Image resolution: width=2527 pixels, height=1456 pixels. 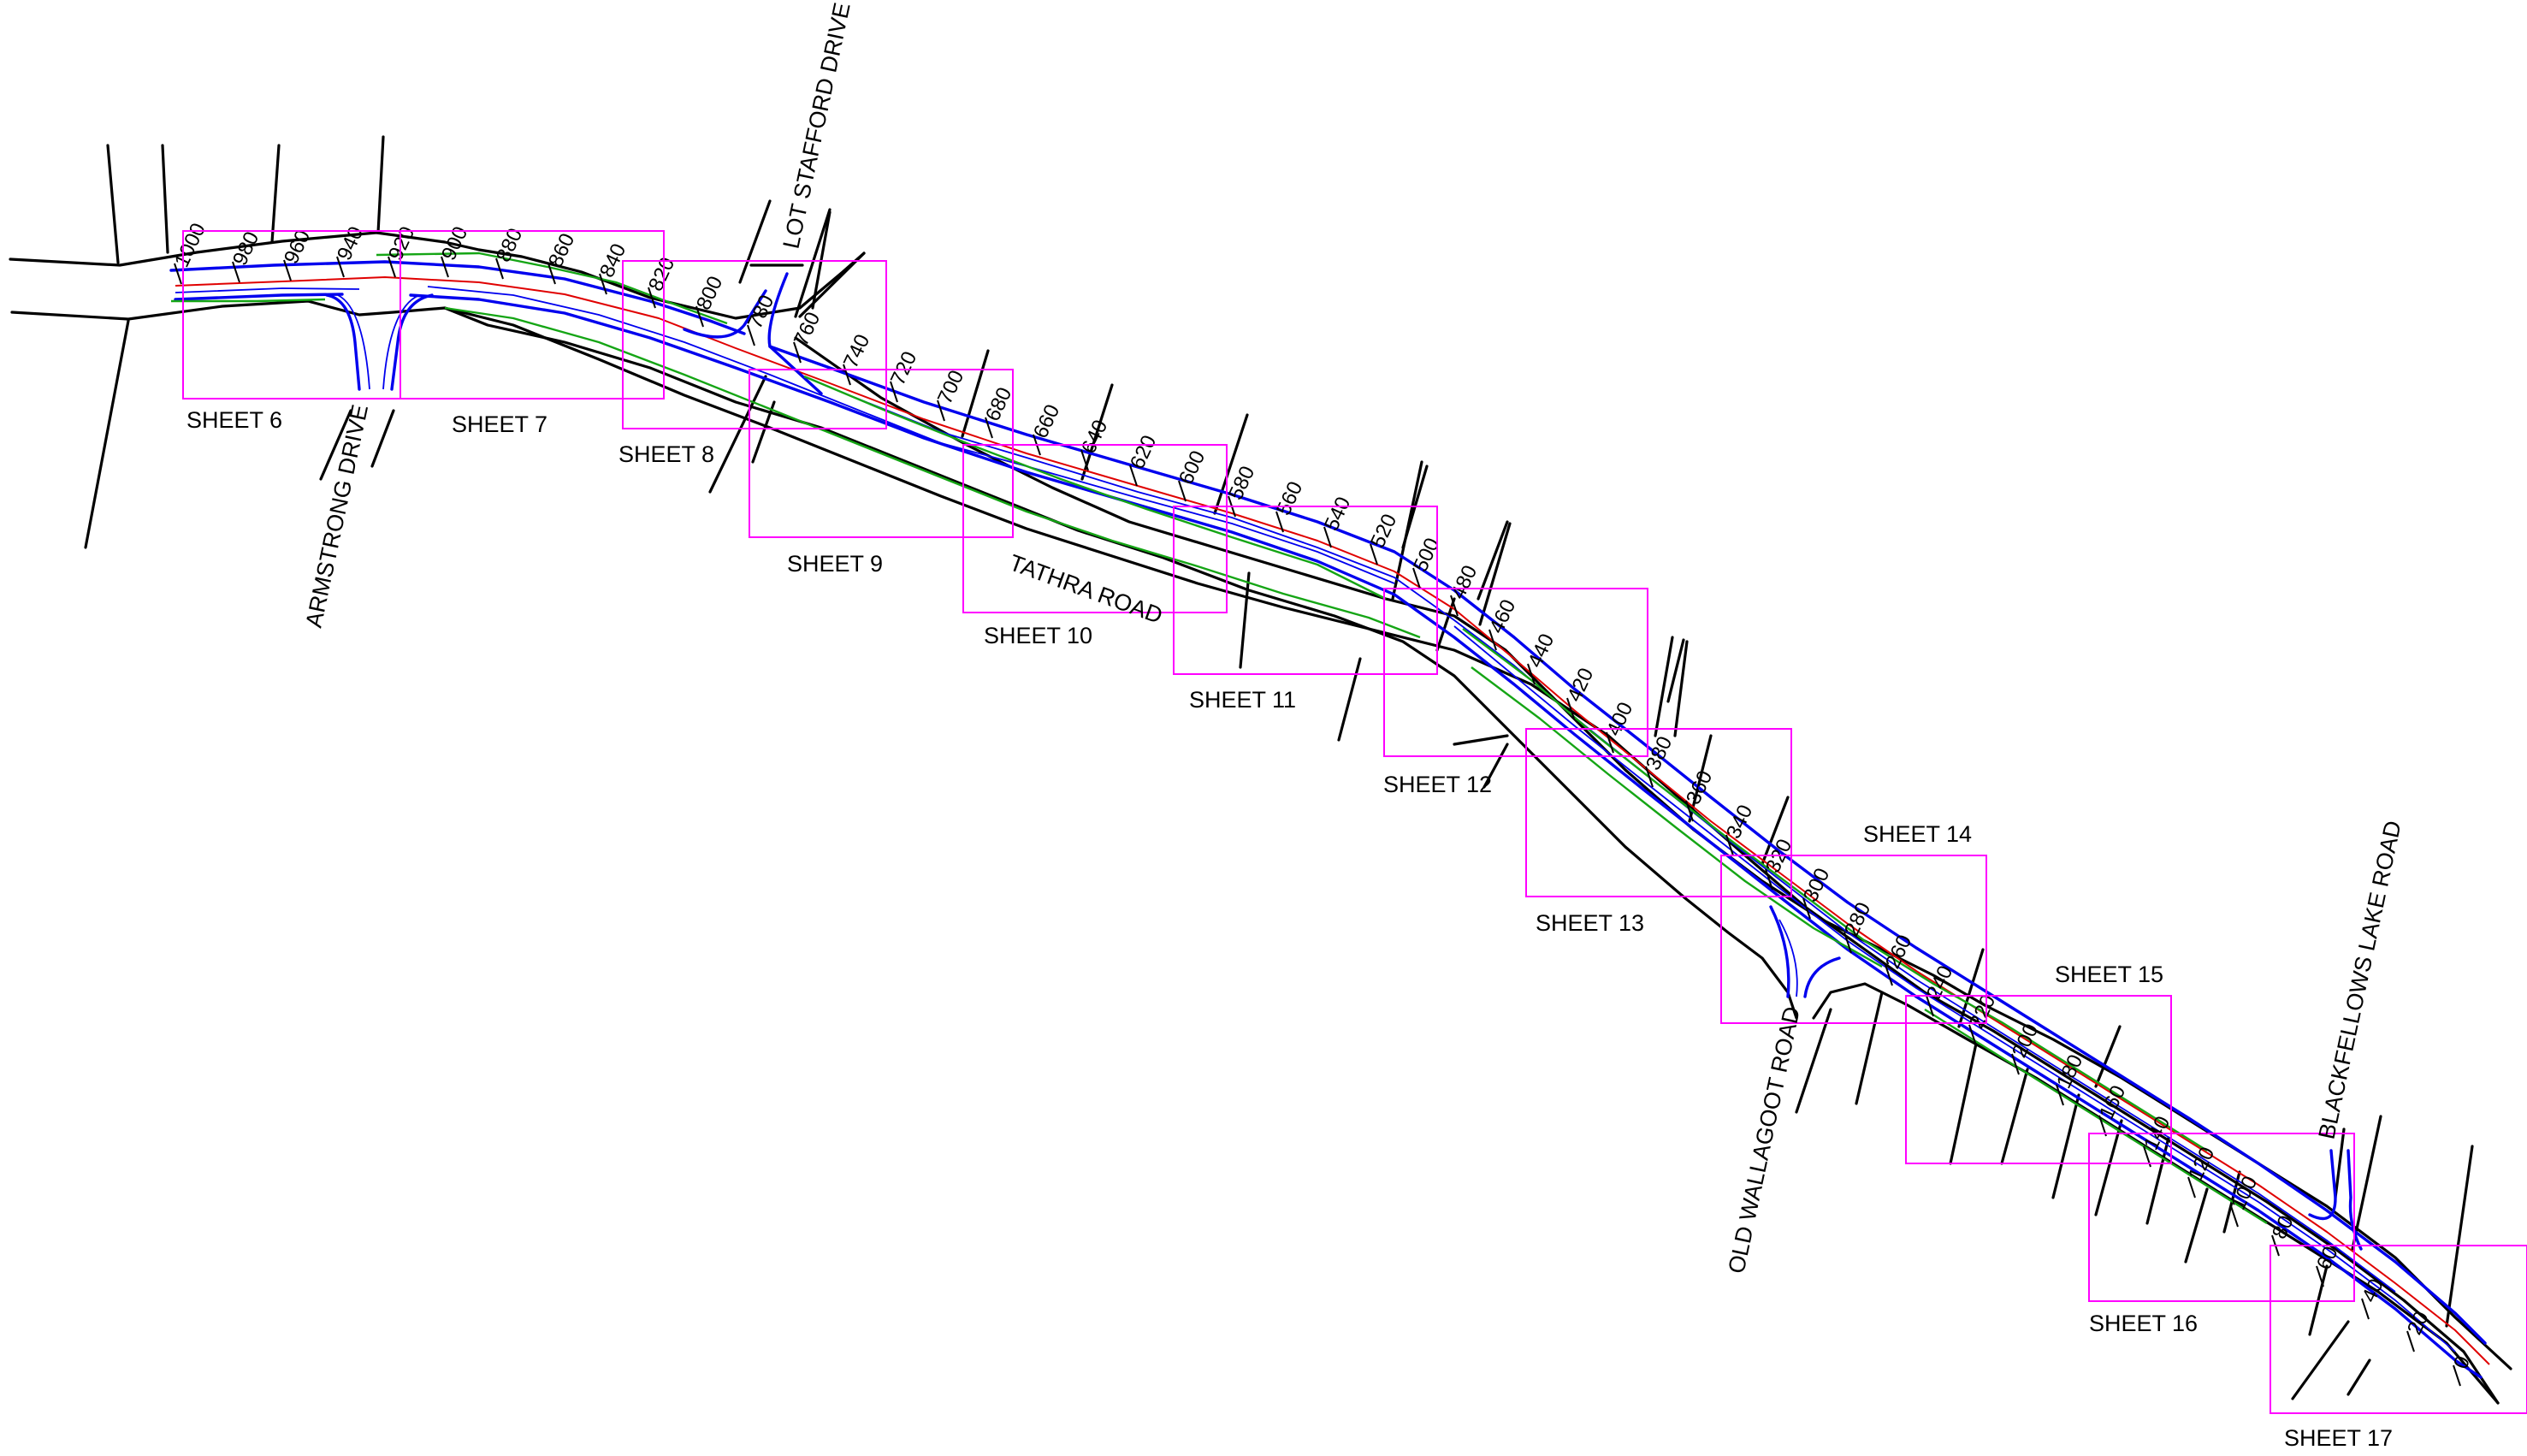 What do you see at coordinates (666, 454) in the screenshot?
I see `sheet-label: SHEET 8` at bounding box center [666, 454].